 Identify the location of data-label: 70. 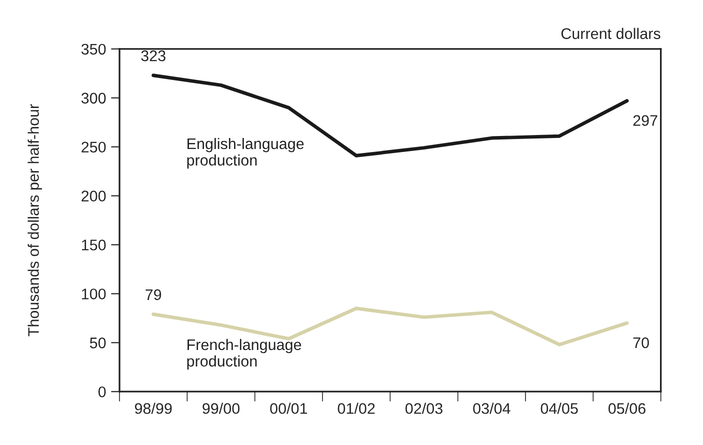
(641, 342).